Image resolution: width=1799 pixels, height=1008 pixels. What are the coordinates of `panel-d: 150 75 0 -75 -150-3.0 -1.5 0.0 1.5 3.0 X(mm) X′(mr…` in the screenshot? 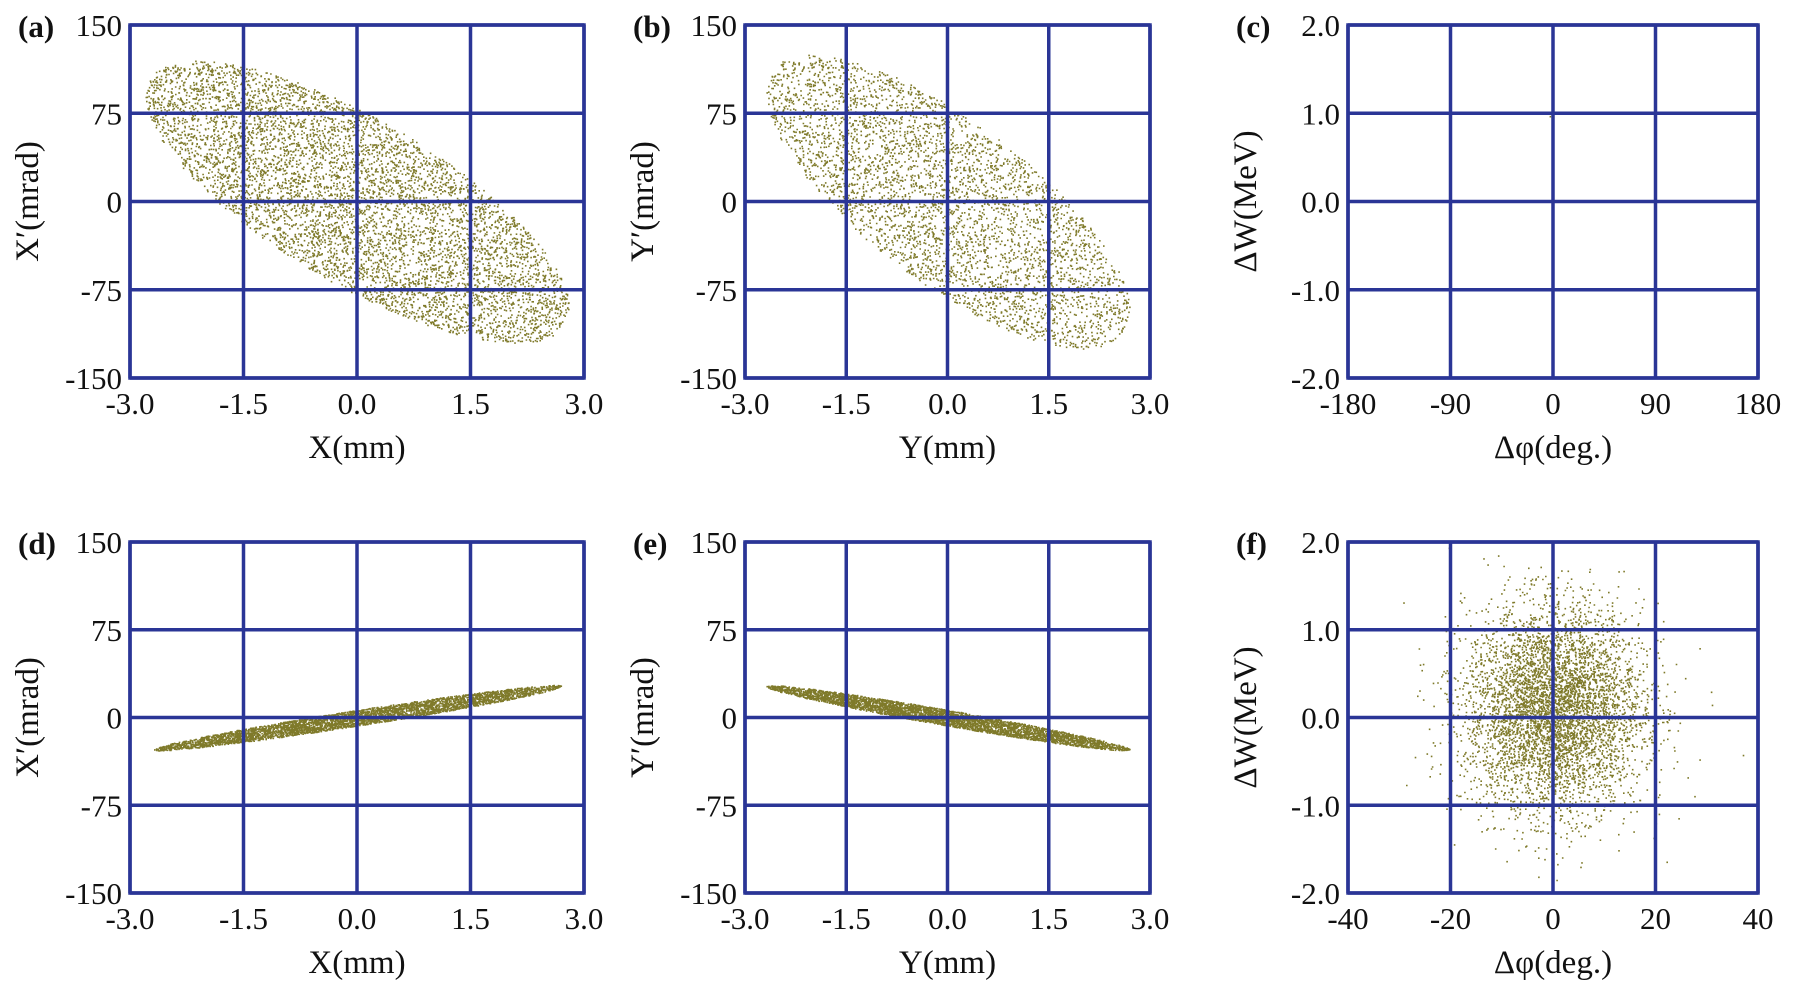 It's located at (306, 753).